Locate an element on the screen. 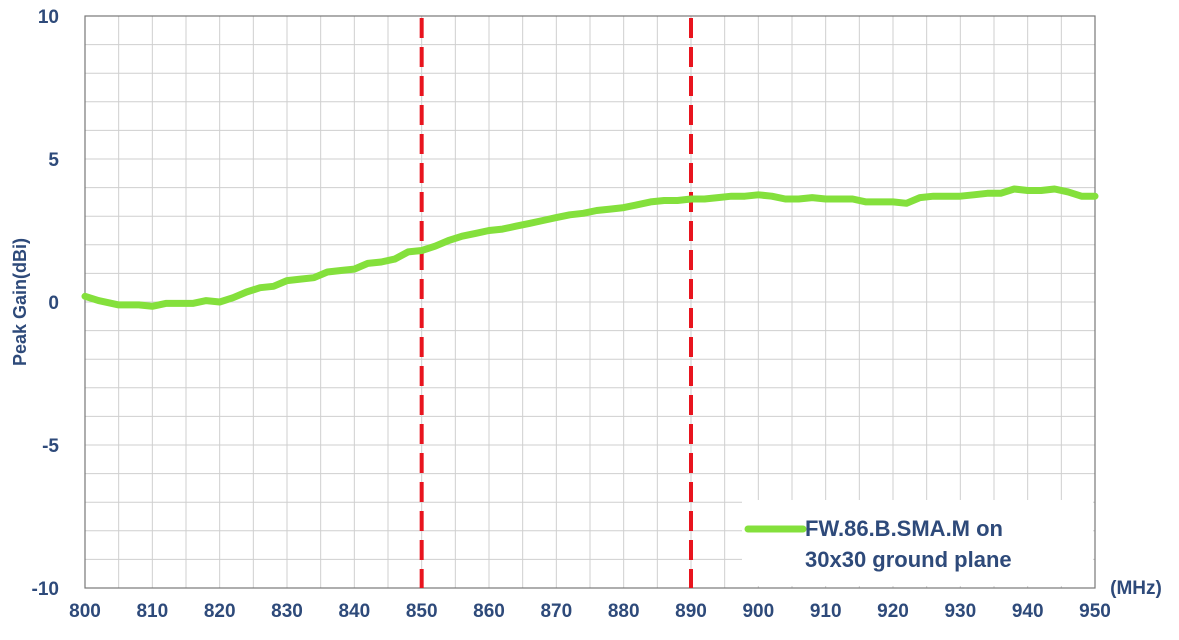 This screenshot has height=640, width=1179. y-tick-label: 10 is located at coordinates (48, 17).